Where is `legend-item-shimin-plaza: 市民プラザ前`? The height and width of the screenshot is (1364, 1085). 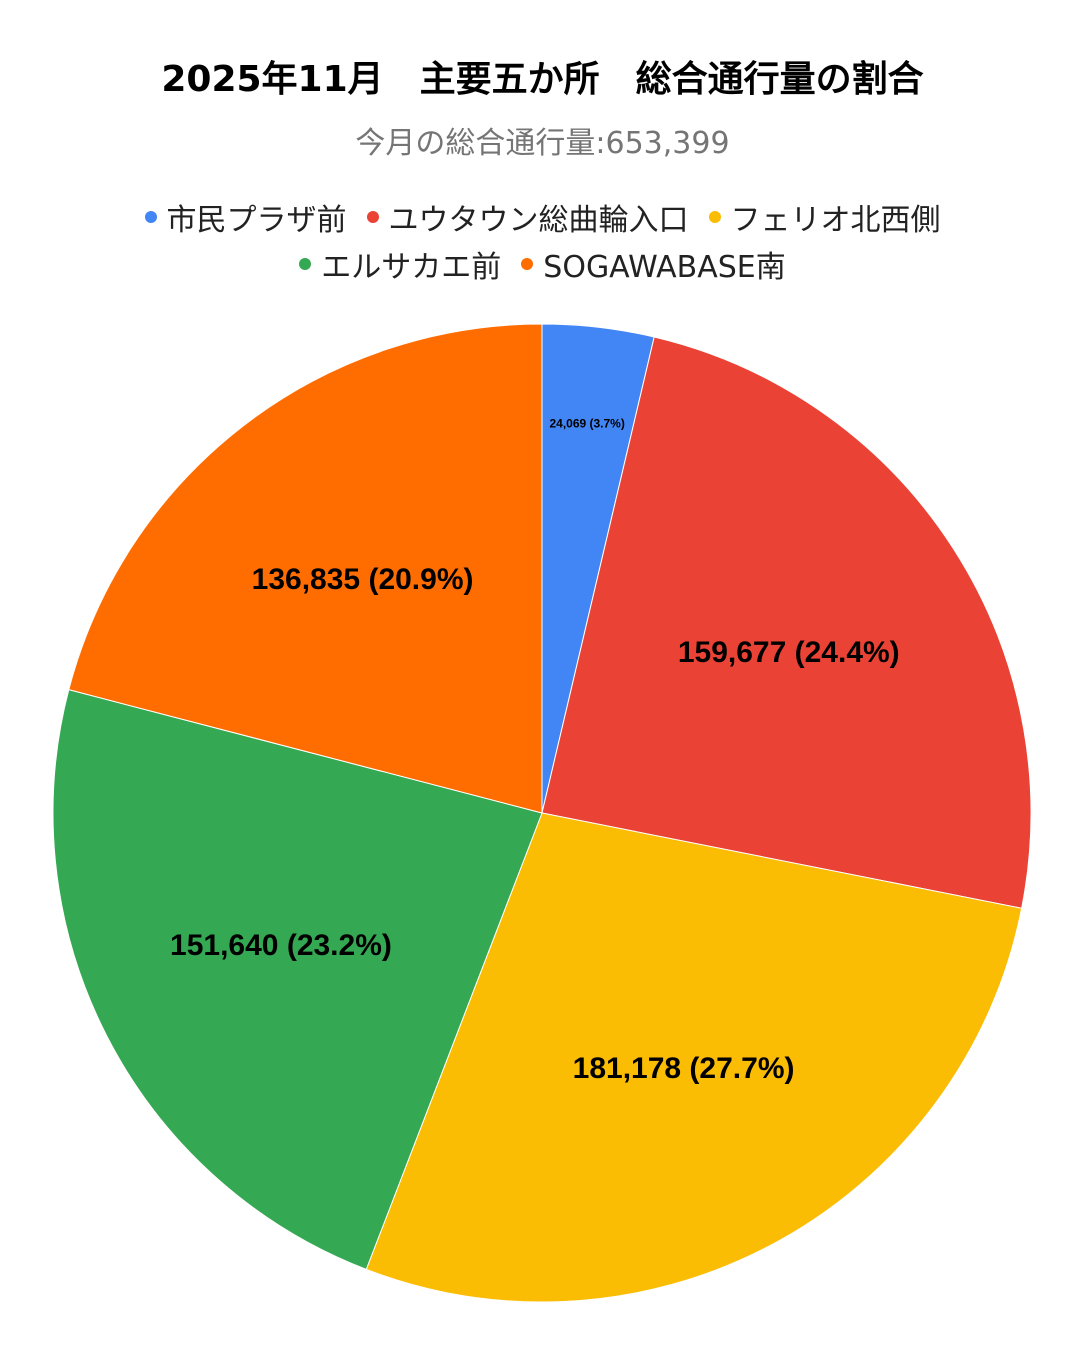
legend-item-shimin-plaza: 市民プラザ前 is located at coordinates (245, 217).